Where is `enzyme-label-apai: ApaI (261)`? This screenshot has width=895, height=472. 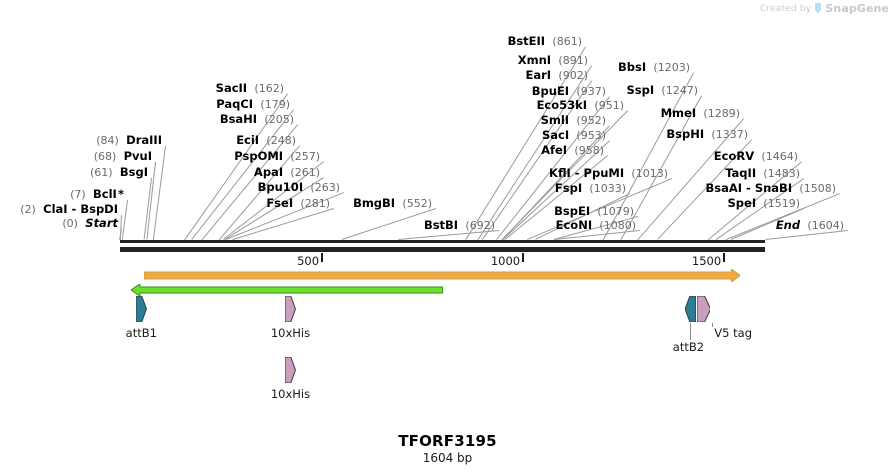
enzyme-label-apai: ApaI (261) is located at coordinates (287, 172).